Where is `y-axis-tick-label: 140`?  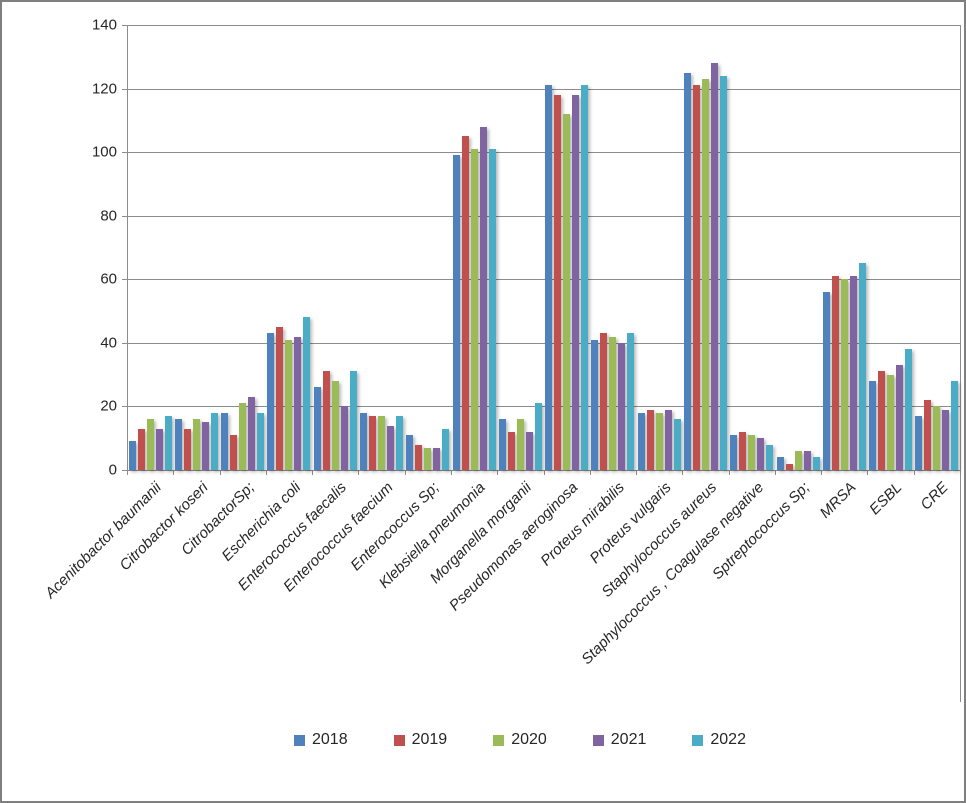
y-axis-tick-label: 140 is located at coordinates (104, 25).